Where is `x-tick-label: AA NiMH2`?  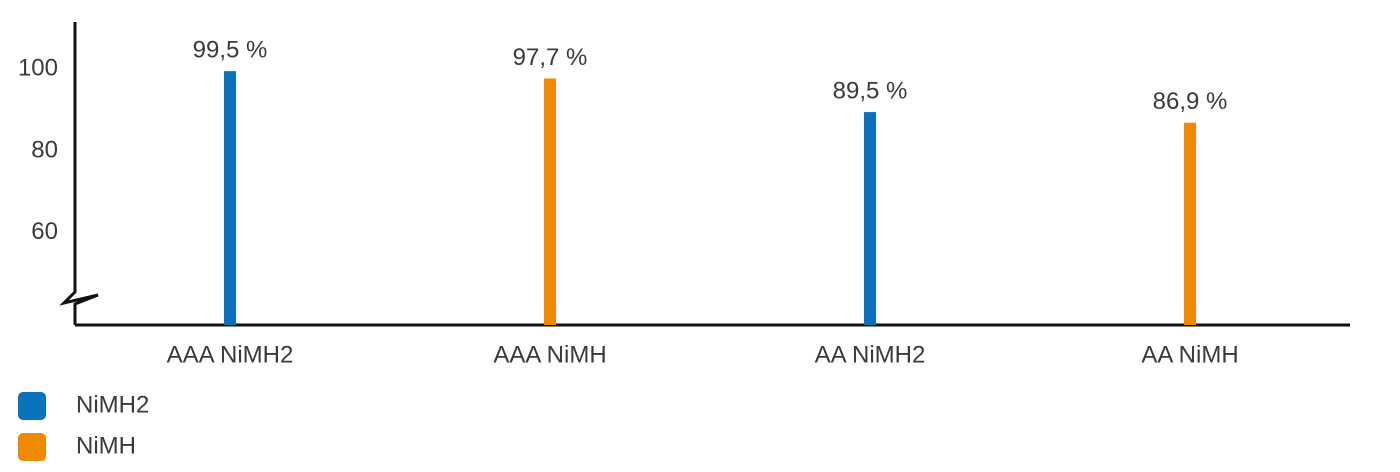 x-tick-label: AA NiMH2 is located at coordinates (870, 354).